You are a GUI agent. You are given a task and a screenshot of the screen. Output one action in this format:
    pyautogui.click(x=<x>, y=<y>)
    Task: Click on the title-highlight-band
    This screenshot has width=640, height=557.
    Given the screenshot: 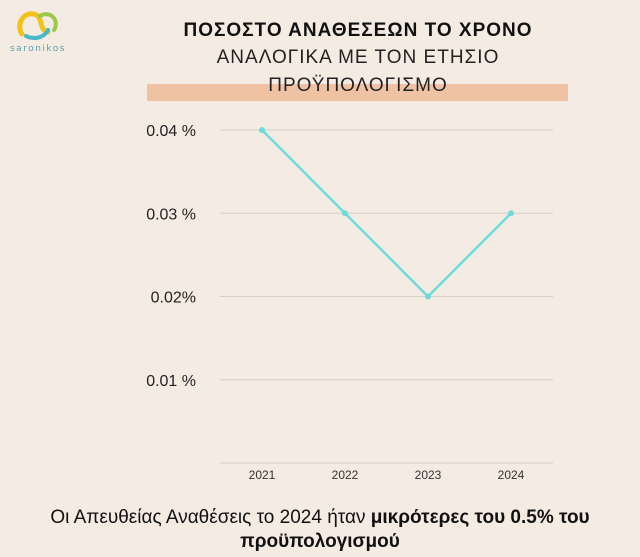 What is the action you would take?
    pyautogui.click(x=357, y=92)
    